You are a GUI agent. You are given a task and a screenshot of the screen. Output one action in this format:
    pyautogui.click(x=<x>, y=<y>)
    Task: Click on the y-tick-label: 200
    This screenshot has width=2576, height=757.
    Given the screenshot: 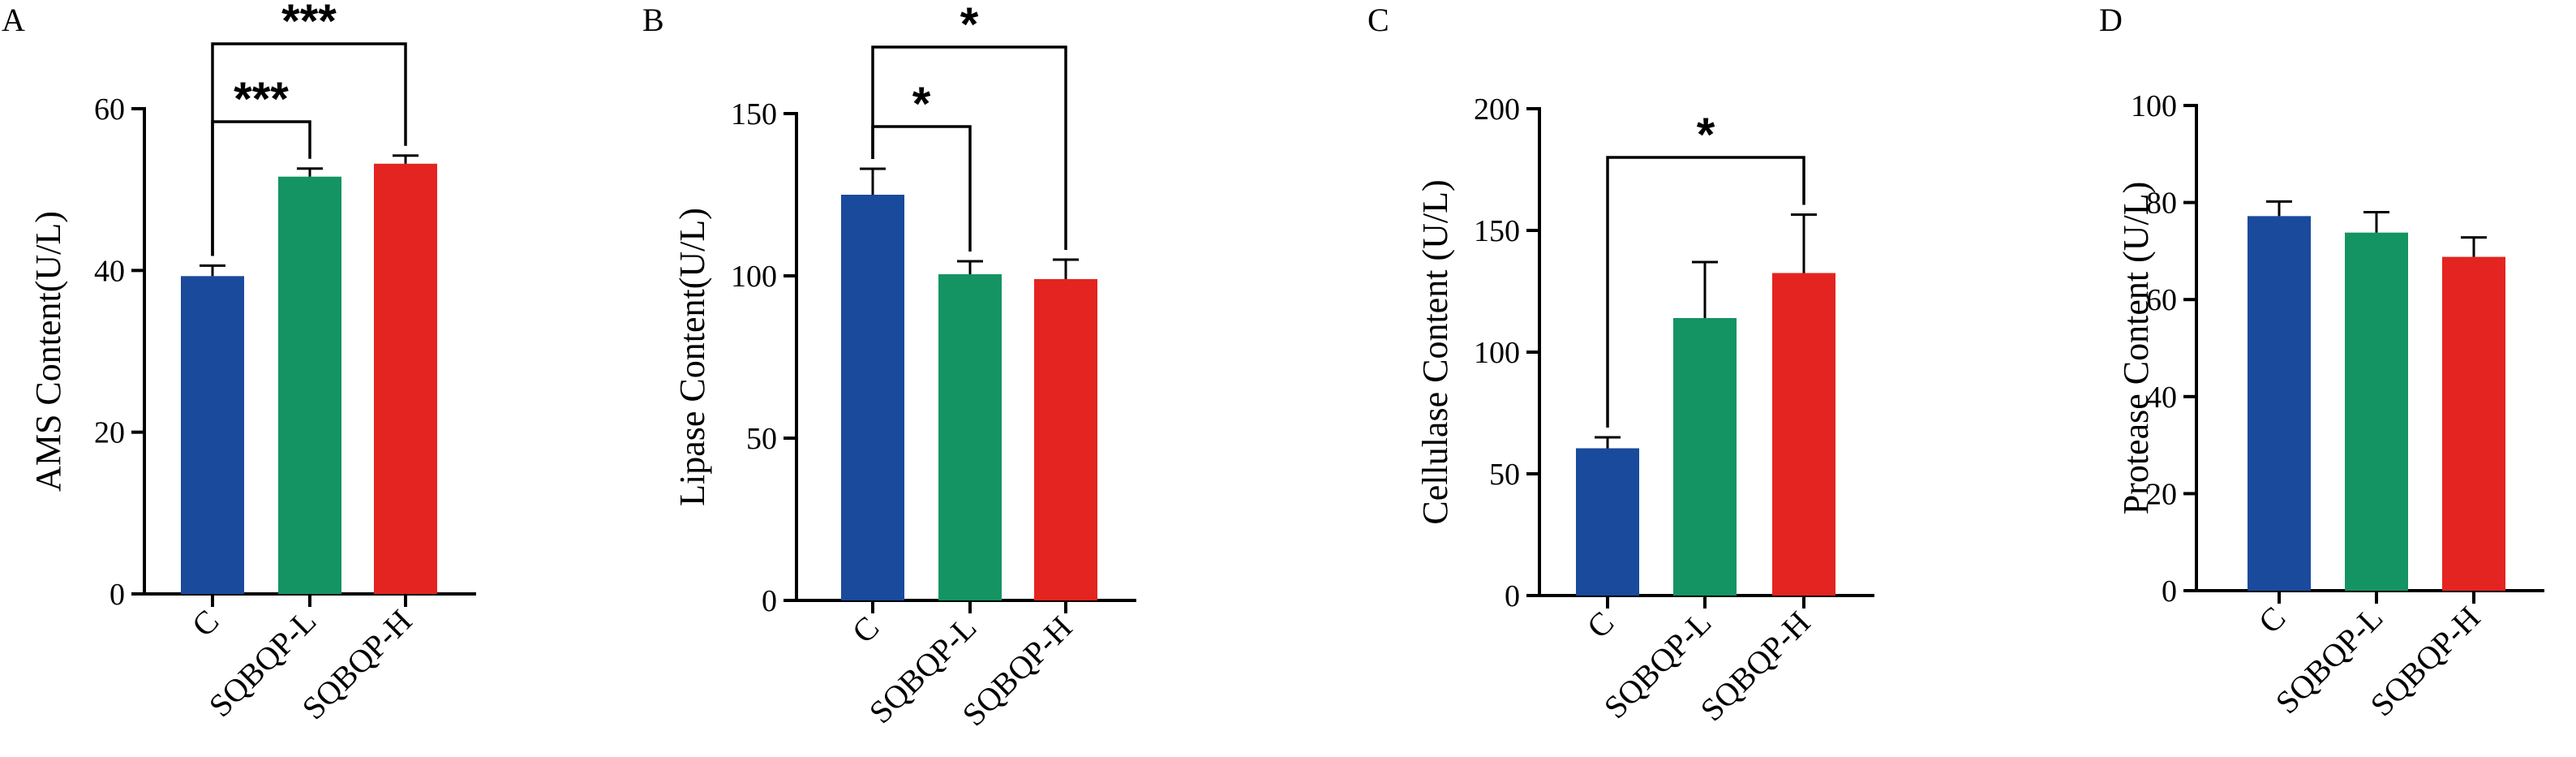 What is the action you would take?
    pyautogui.click(x=1497, y=109)
    